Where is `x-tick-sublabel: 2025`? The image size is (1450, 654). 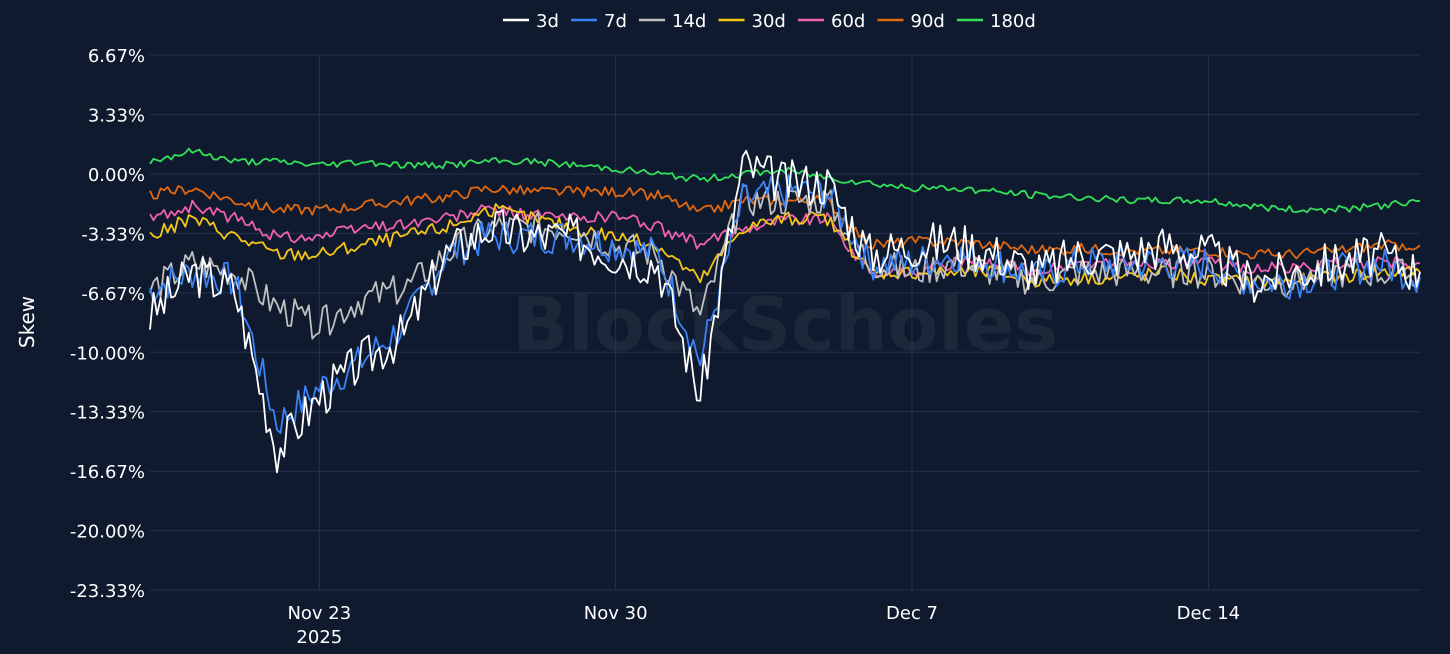
x-tick-sublabel: 2025 is located at coordinates (319, 637).